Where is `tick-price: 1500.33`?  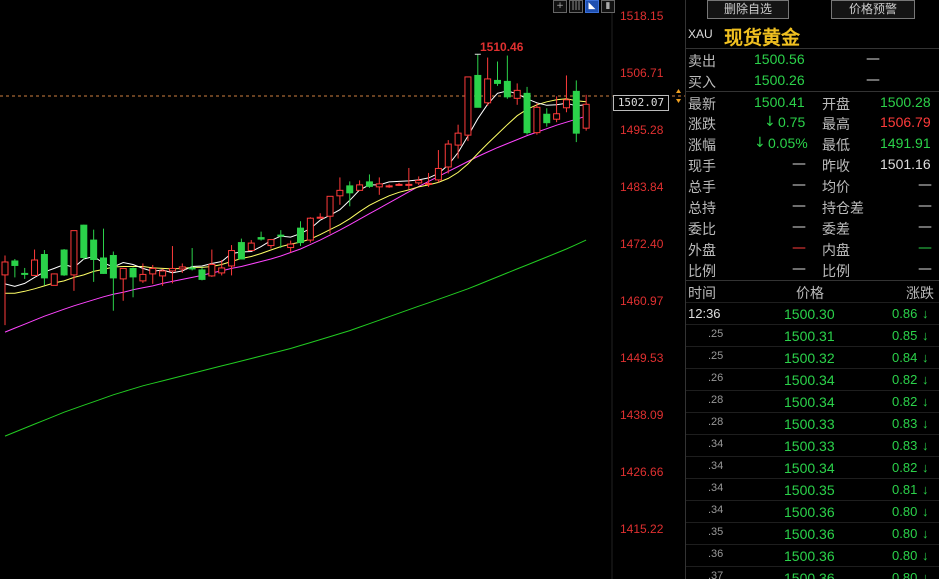
tick-price: 1500.33 is located at coordinates (809, 424).